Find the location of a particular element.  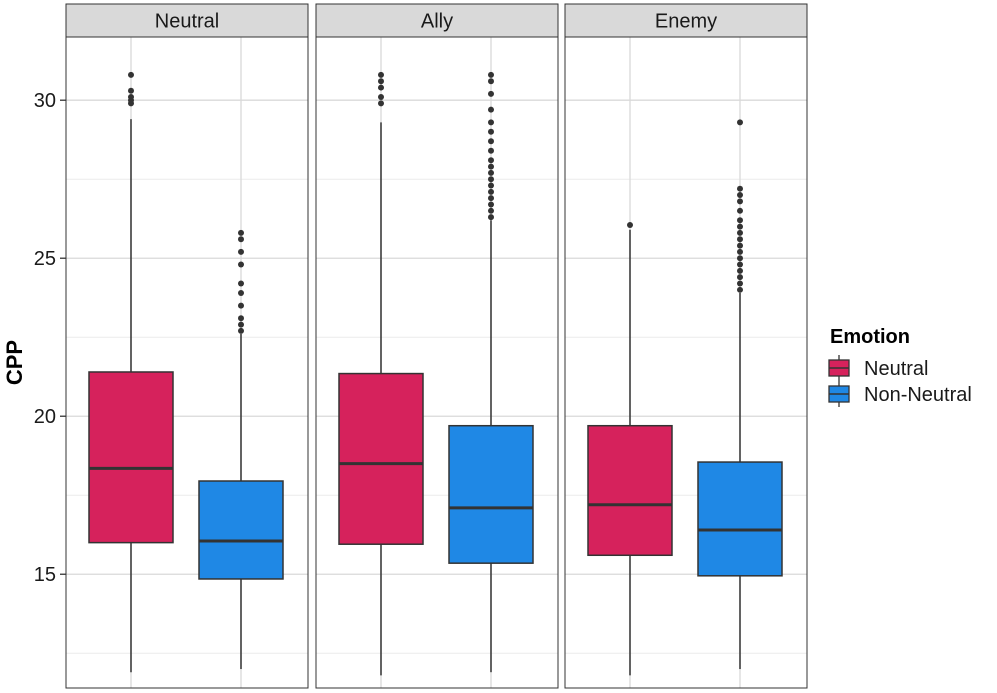

legend-item-neutral: Neutral is located at coordinates (878, 368).